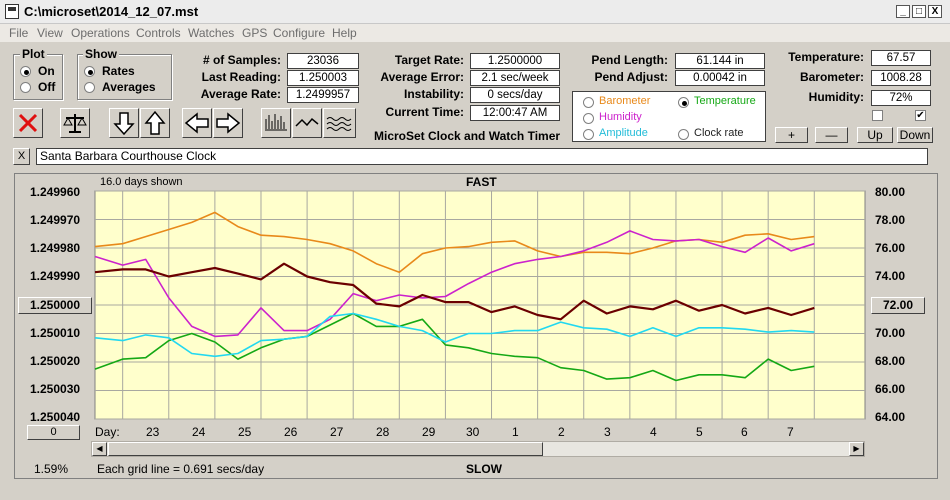  I want to click on instability-label: Instability:, so click(433, 94).